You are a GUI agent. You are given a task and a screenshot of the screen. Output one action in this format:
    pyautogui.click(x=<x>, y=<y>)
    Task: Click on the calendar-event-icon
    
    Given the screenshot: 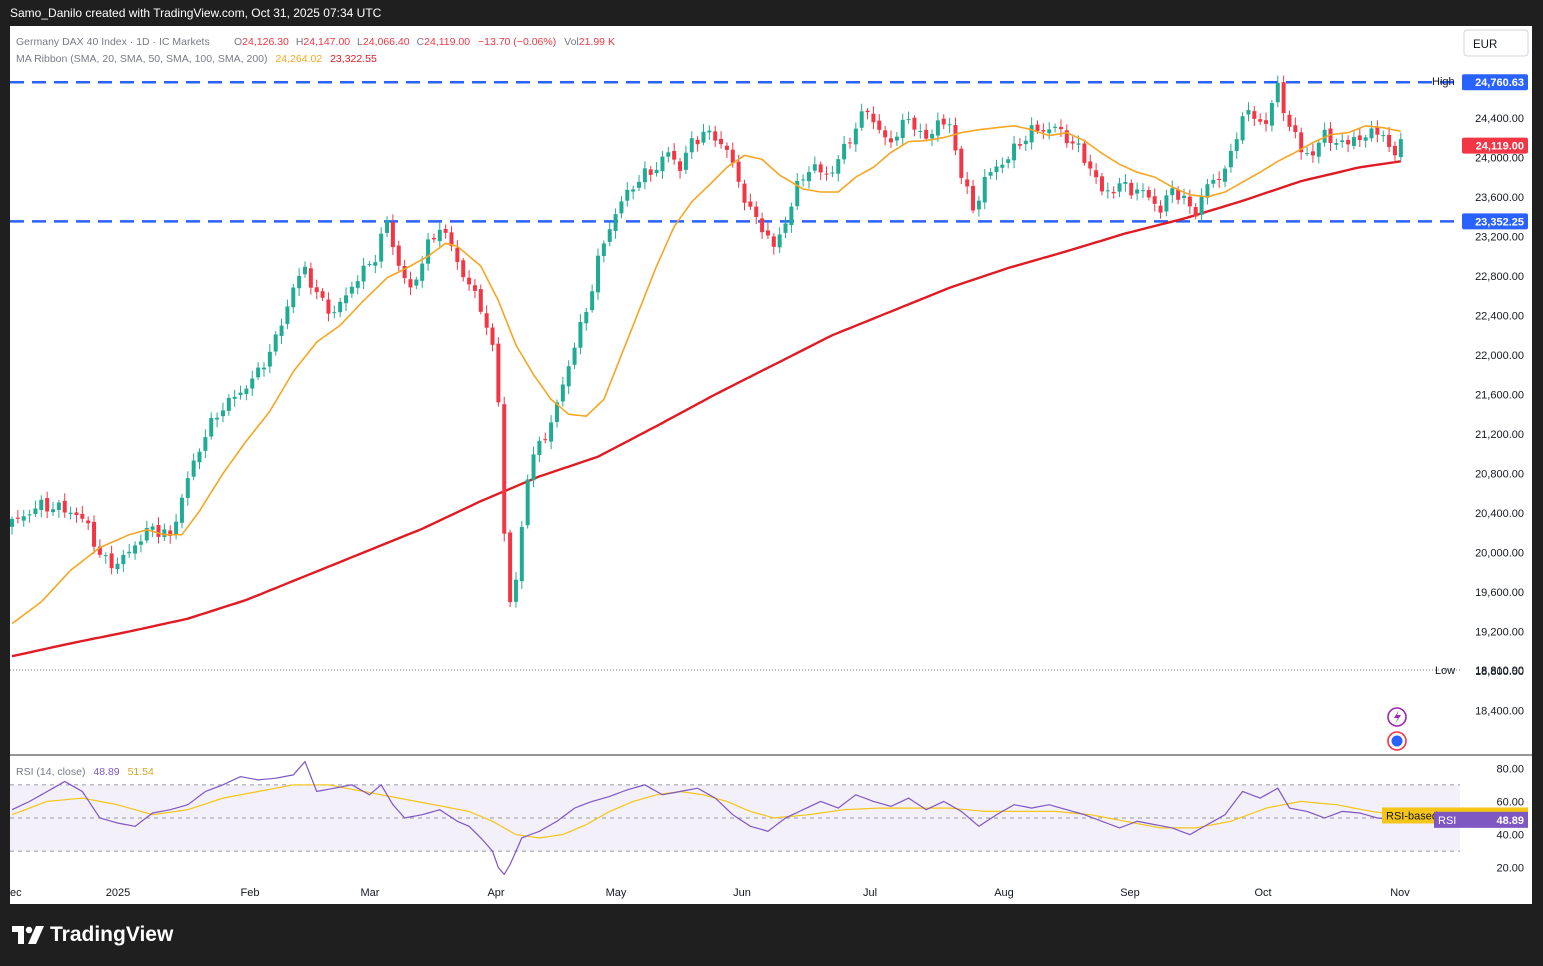 What is the action you would take?
    pyautogui.click(x=1397, y=741)
    